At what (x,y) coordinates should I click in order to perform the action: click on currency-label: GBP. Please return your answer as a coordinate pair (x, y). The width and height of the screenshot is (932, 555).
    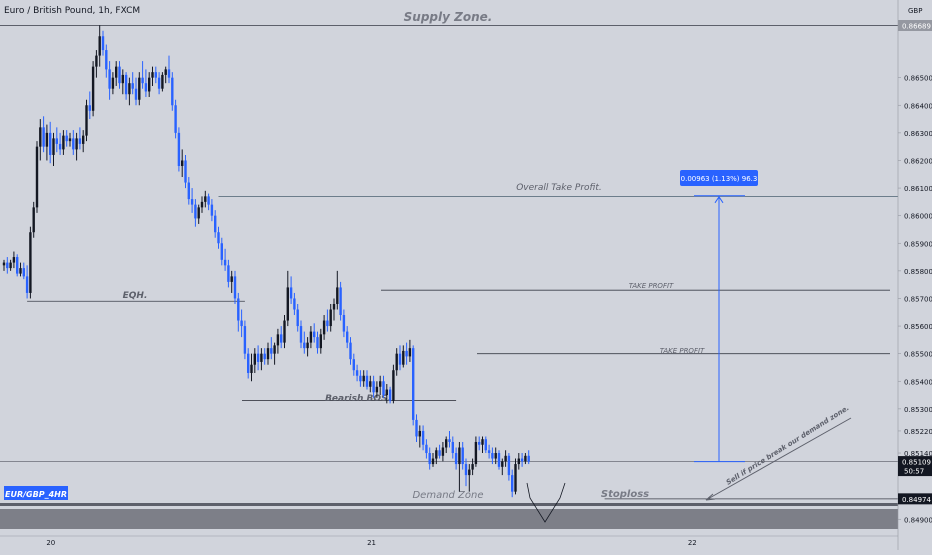
    Looking at the image, I should click on (915, 11).